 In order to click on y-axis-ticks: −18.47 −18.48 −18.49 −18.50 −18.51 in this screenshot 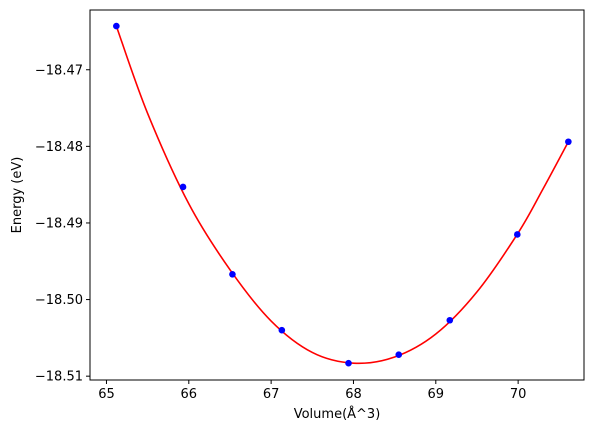, I will do `click(62, 224)`.